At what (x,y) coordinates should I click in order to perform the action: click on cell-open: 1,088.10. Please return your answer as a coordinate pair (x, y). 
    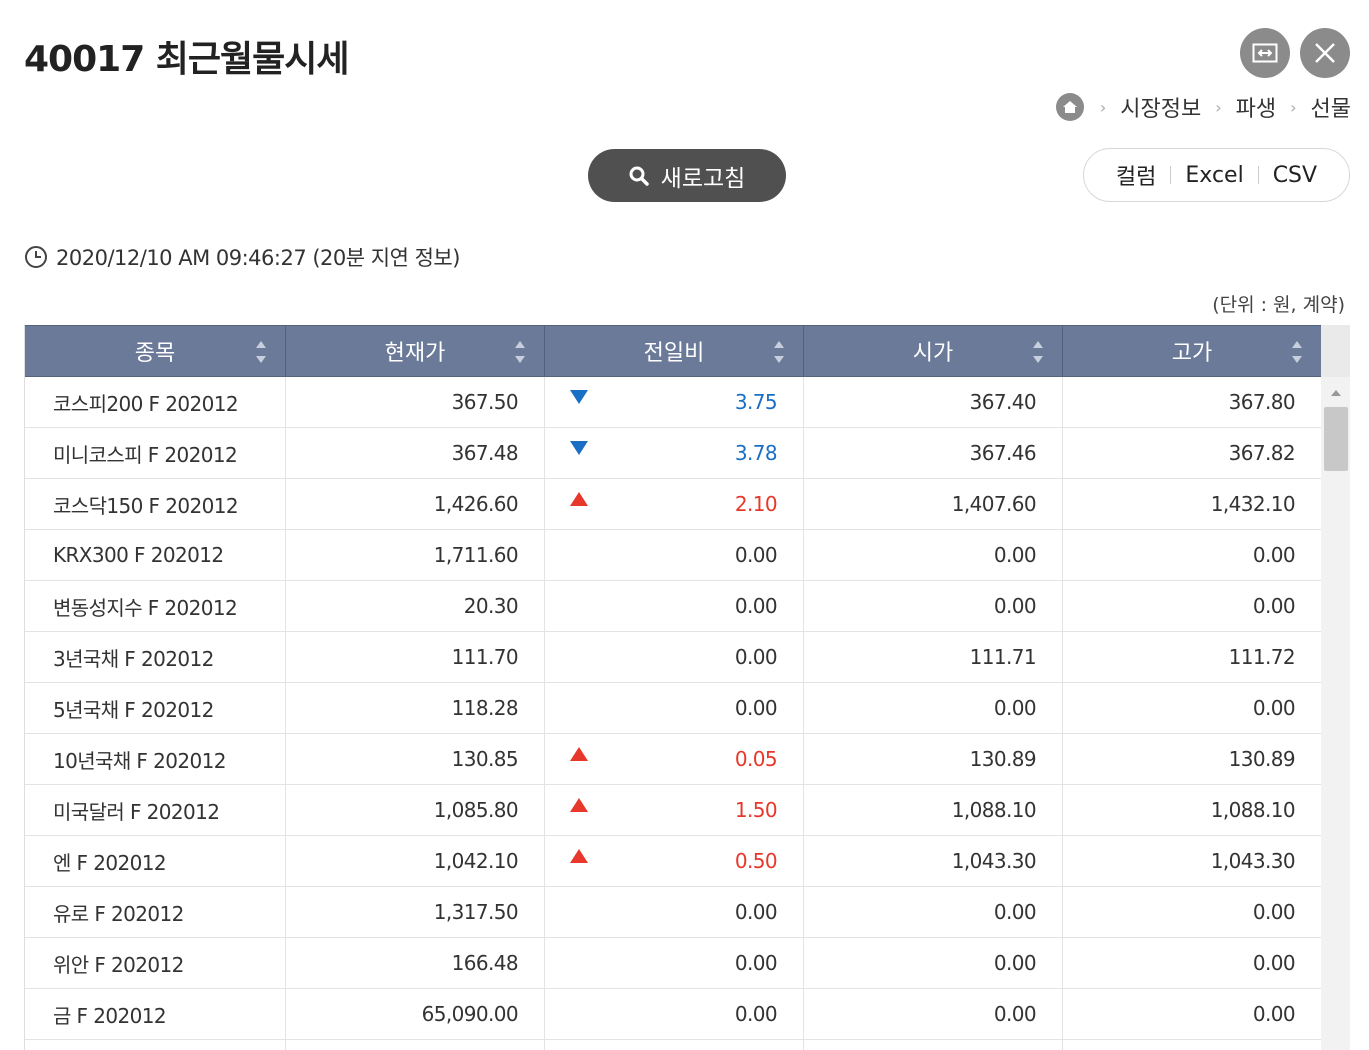
    Looking at the image, I should click on (933, 810).